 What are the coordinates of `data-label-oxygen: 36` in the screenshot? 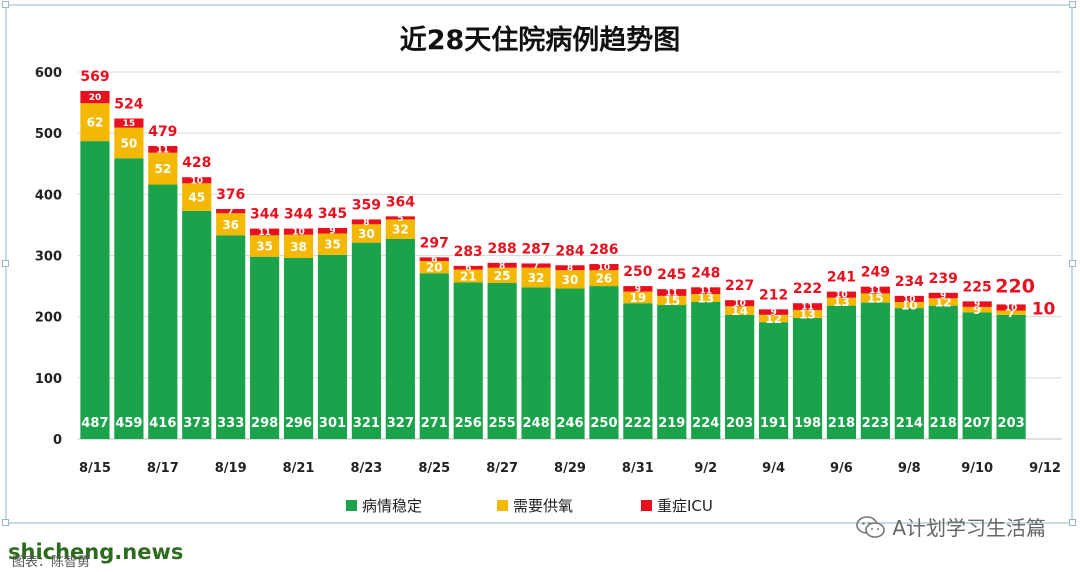 It's located at (230, 225).